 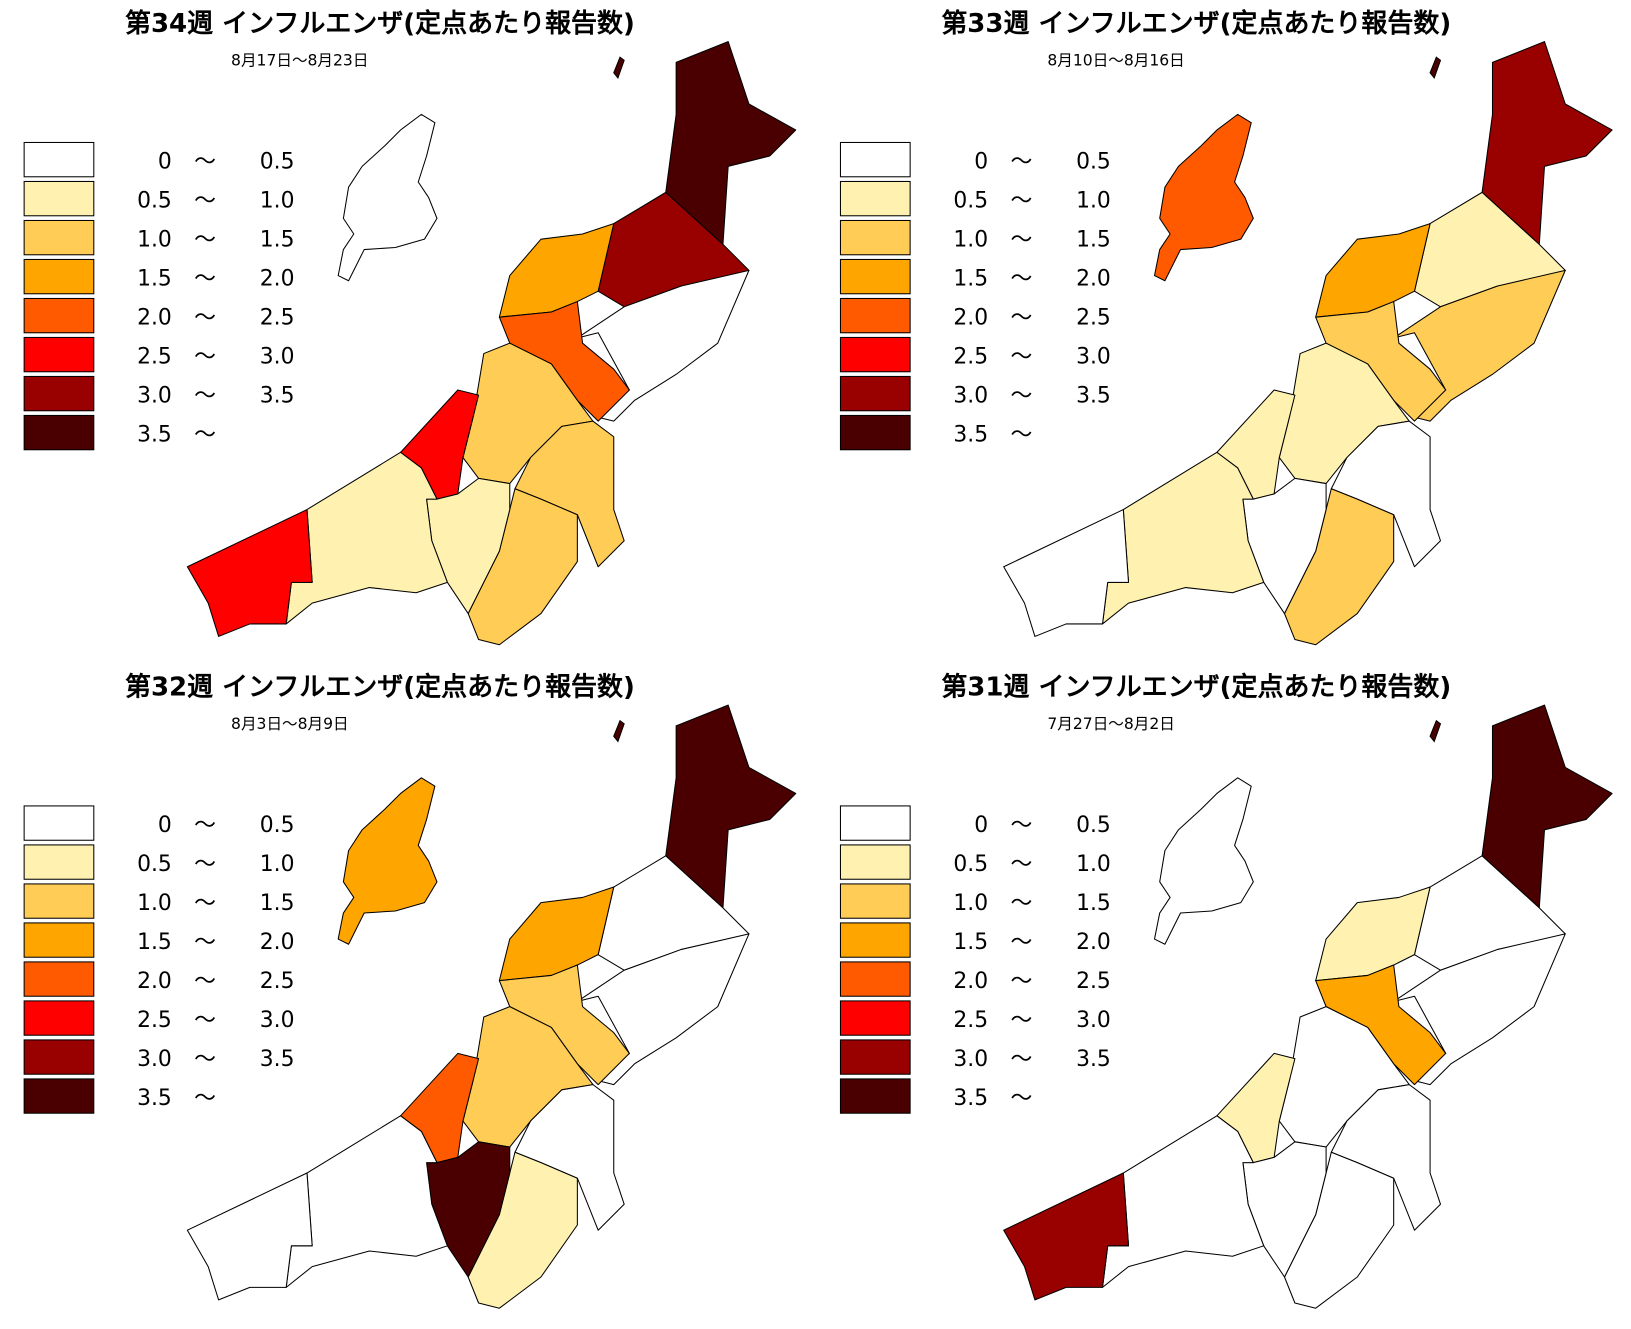 What do you see at coordinates (1196, 23) in the screenshot?
I see `panel-title: 第33週 インフルエンザ(定点あたり報告数)` at bounding box center [1196, 23].